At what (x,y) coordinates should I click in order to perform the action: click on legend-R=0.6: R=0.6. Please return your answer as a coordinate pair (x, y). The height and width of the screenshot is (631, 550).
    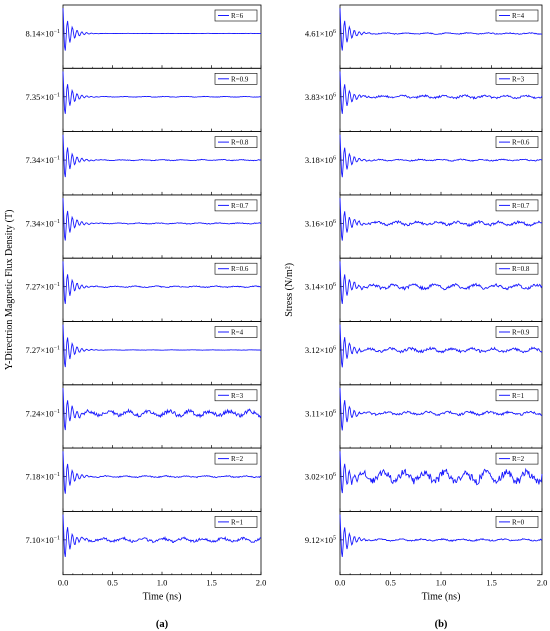
    Looking at the image, I should click on (236, 268).